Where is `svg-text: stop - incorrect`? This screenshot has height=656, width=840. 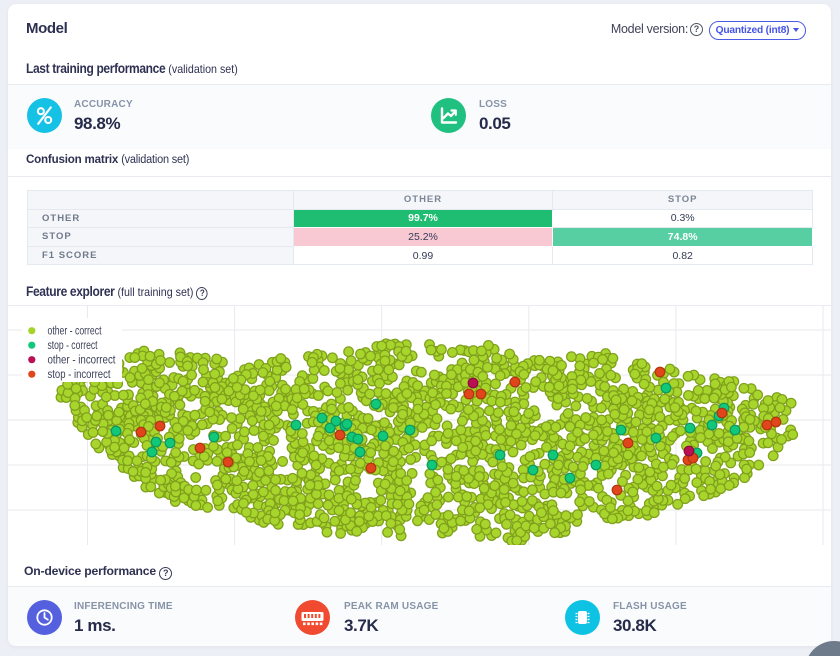
svg-text: stop - incorrect is located at coordinates (80, 375).